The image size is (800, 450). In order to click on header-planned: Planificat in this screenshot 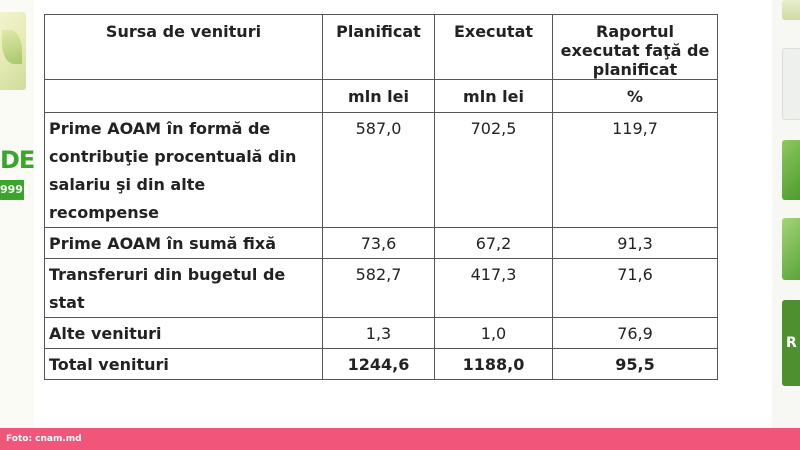, I will do `click(378, 47)`.